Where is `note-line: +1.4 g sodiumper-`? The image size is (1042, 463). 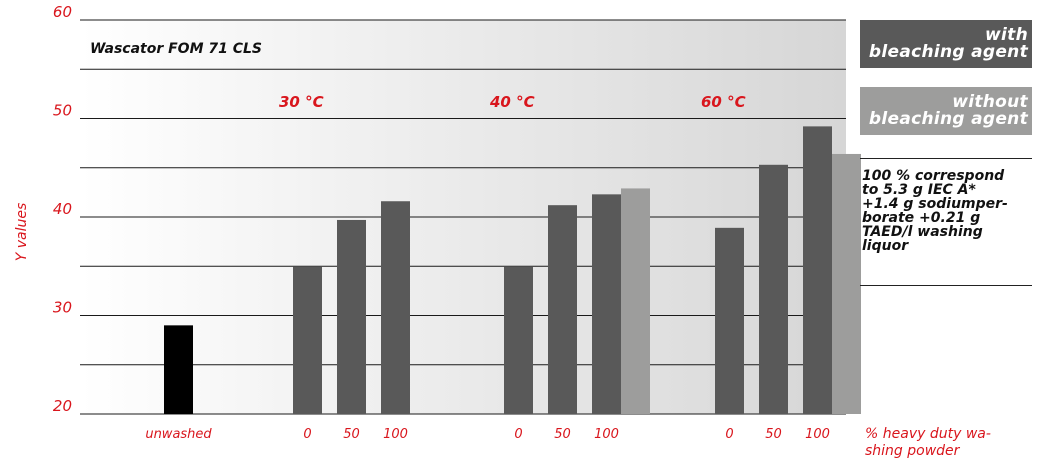 note-line: +1.4 g sodiumper- is located at coordinates (935, 204).